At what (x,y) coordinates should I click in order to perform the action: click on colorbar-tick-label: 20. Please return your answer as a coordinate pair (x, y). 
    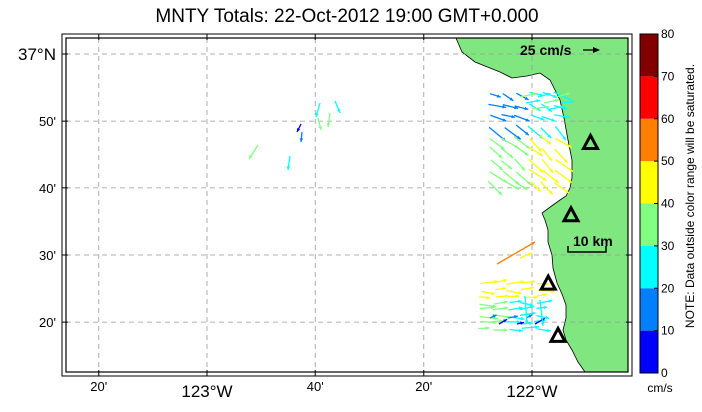
    Looking at the image, I should click on (668, 288).